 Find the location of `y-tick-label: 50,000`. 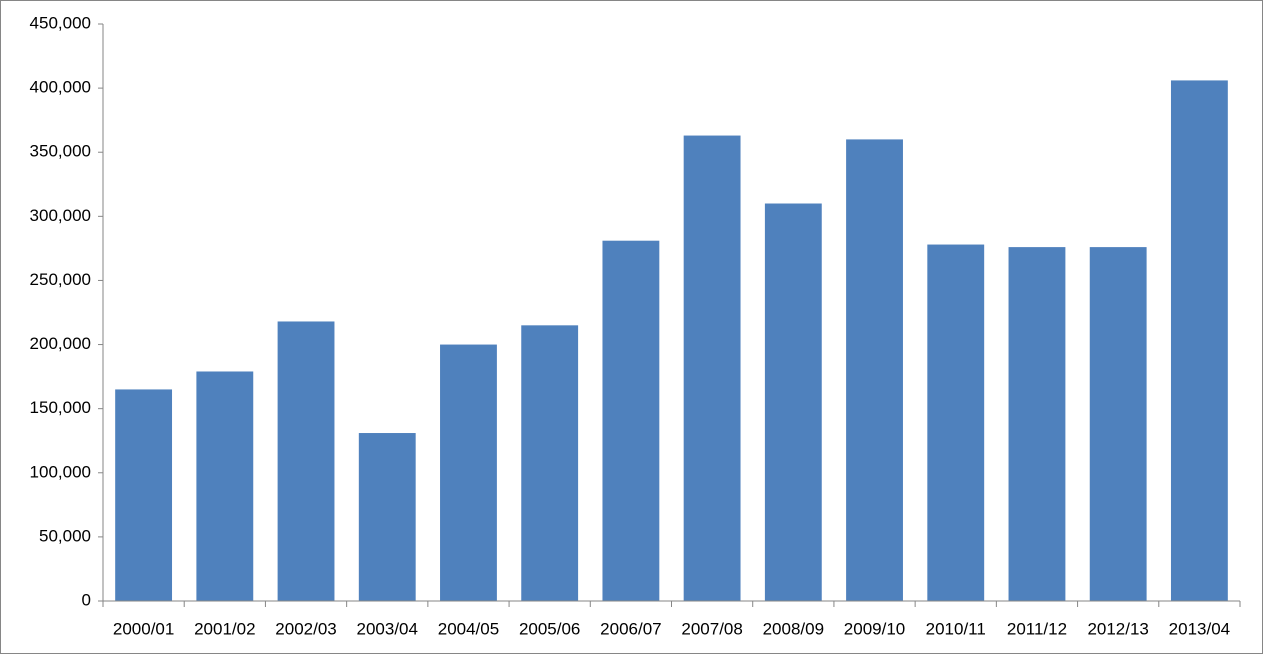

y-tick-label: 50,000 is located at coordinates (65, 535).